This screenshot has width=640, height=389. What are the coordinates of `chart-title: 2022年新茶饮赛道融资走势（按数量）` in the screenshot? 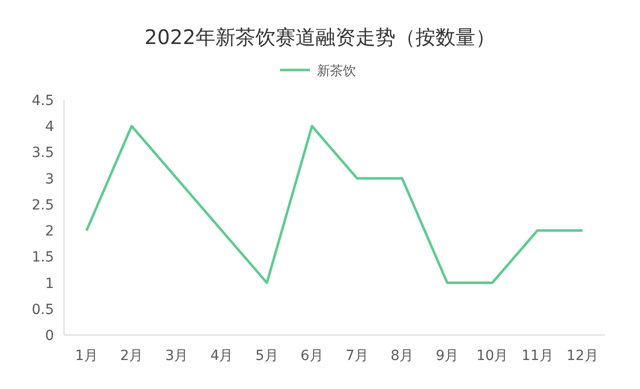 It's located at (320, 37).